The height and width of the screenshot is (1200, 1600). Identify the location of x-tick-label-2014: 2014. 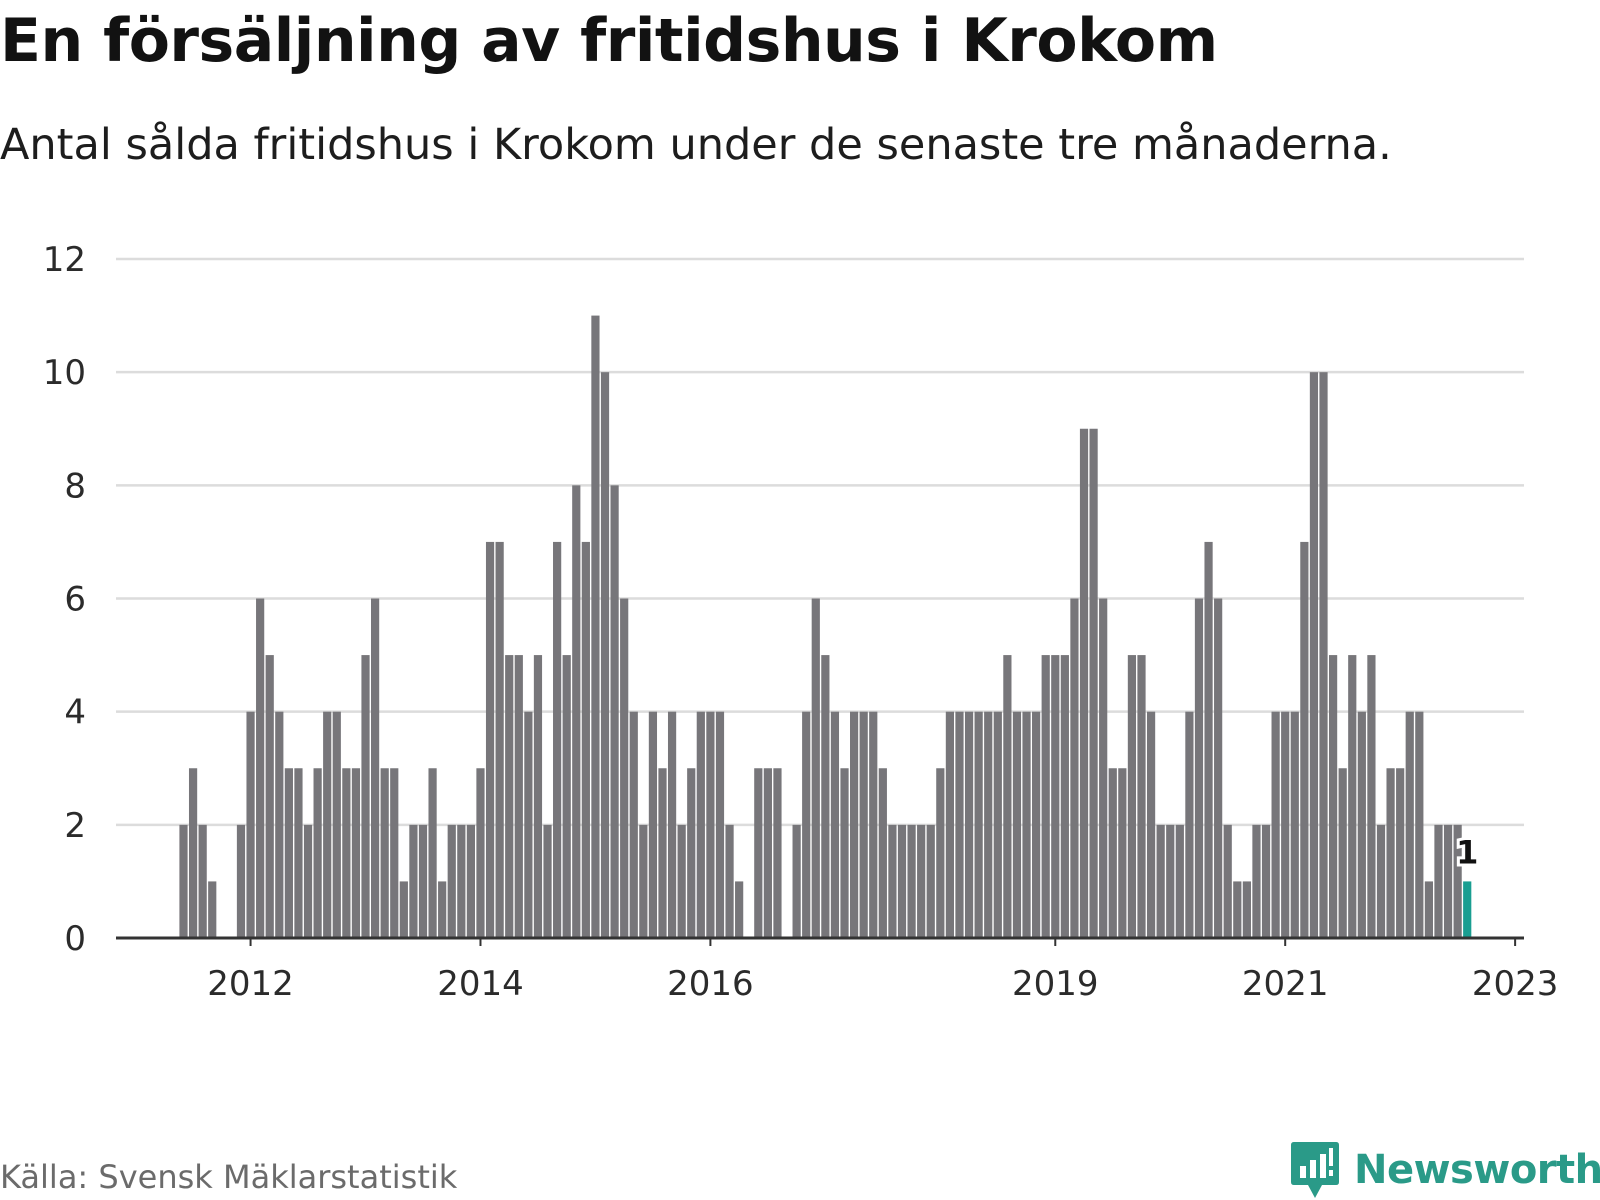
(480, 984).